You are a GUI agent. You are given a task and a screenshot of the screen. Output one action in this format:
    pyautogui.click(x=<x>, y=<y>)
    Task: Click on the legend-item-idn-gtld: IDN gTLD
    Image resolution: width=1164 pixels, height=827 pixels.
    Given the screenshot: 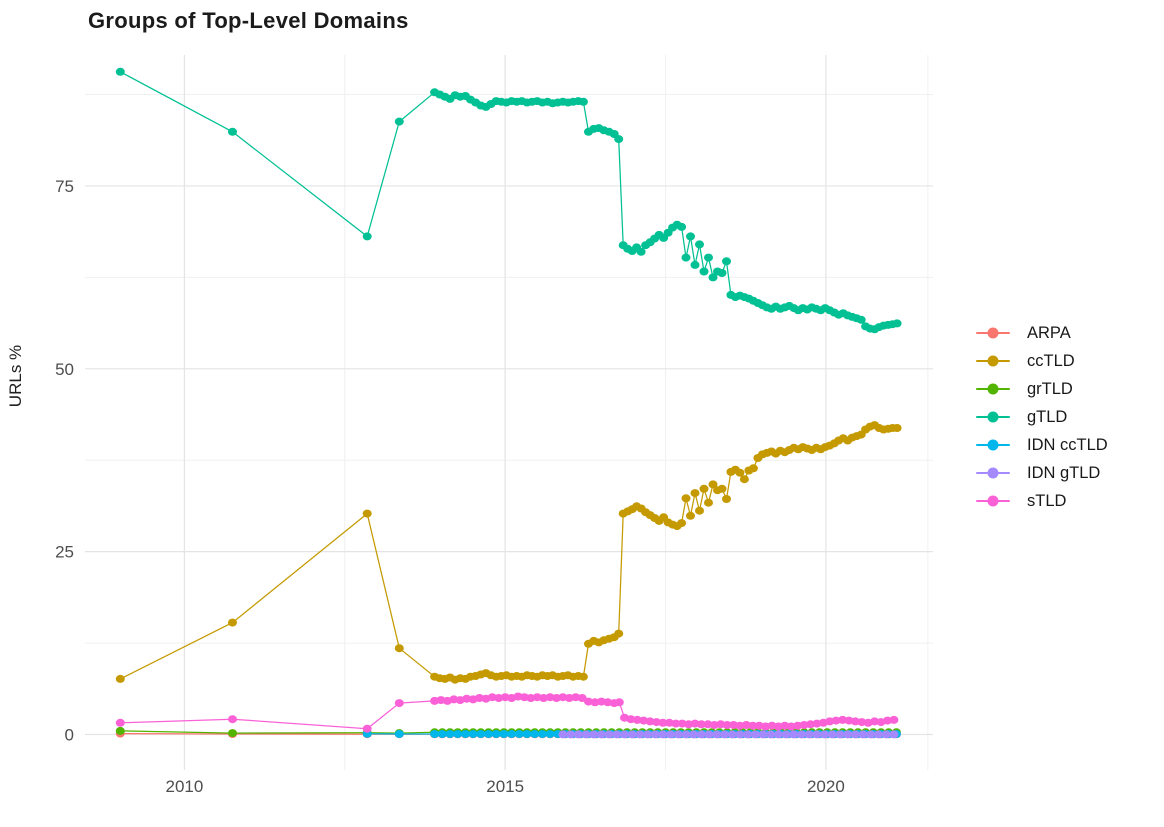 What is the action you would take?
    pyautogui.click(x=1042, y=473)
    